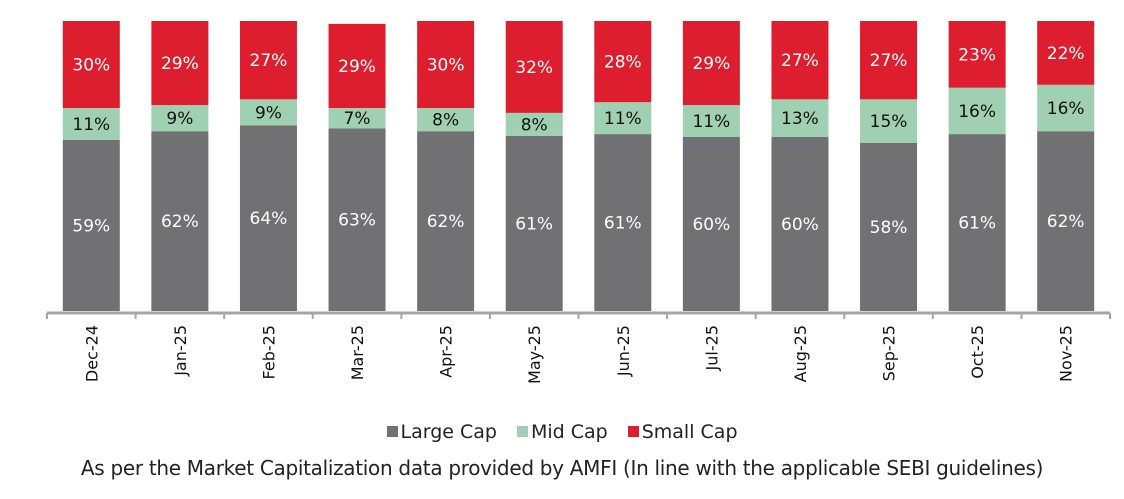  I want to click on legend-item-large-cap: Large Cap, so click(441, 431).